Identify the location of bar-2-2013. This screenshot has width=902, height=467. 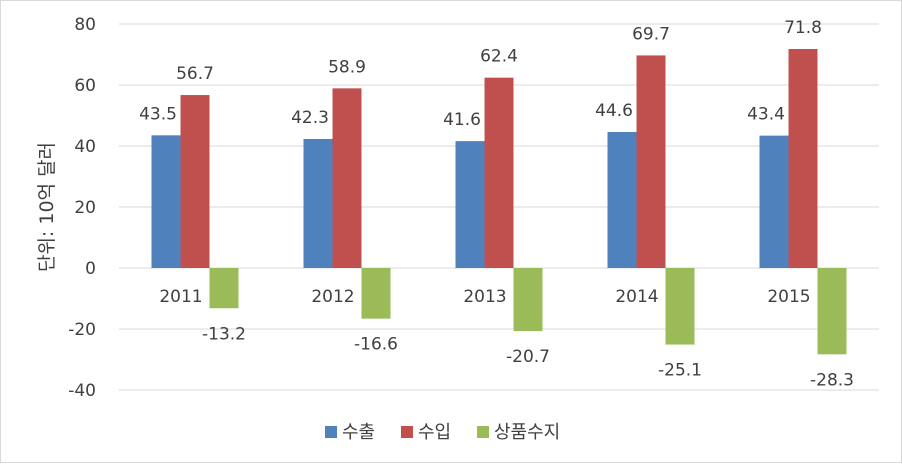
(499, 173).